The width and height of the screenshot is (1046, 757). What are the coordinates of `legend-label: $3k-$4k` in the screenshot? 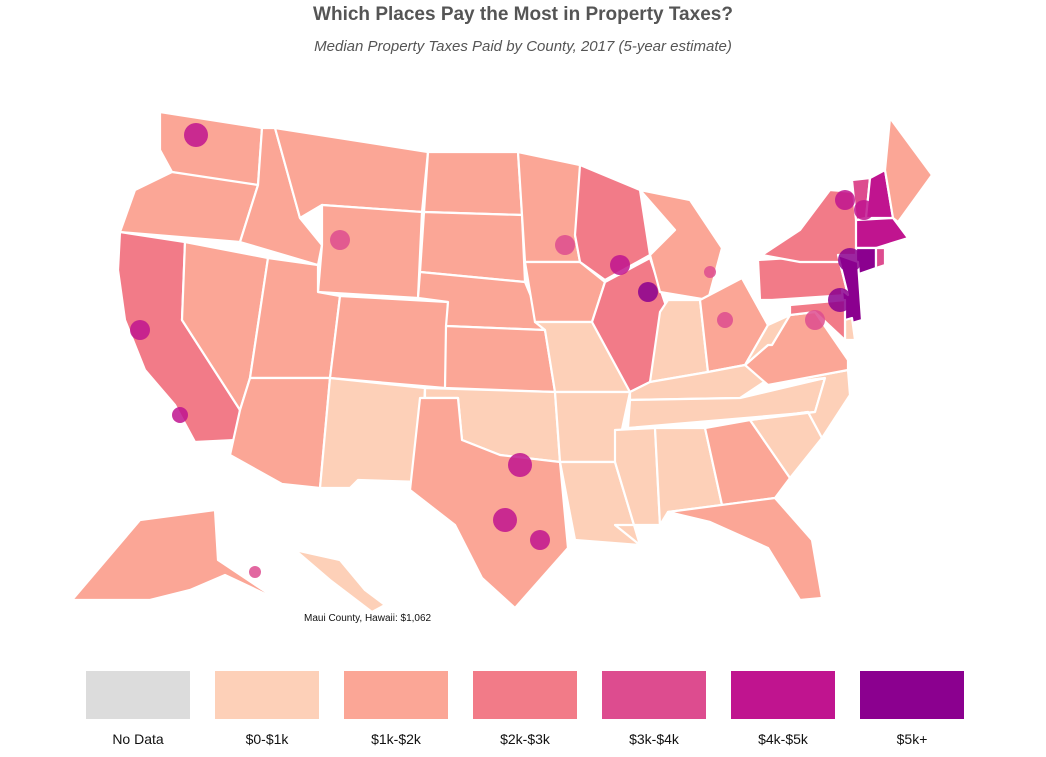 It's located at (654, 739).